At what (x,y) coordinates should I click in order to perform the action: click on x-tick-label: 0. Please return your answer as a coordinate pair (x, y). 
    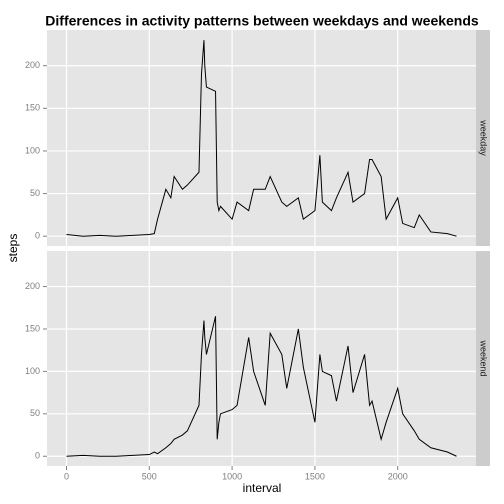
    Looking at the image, I should click on (66, 476).